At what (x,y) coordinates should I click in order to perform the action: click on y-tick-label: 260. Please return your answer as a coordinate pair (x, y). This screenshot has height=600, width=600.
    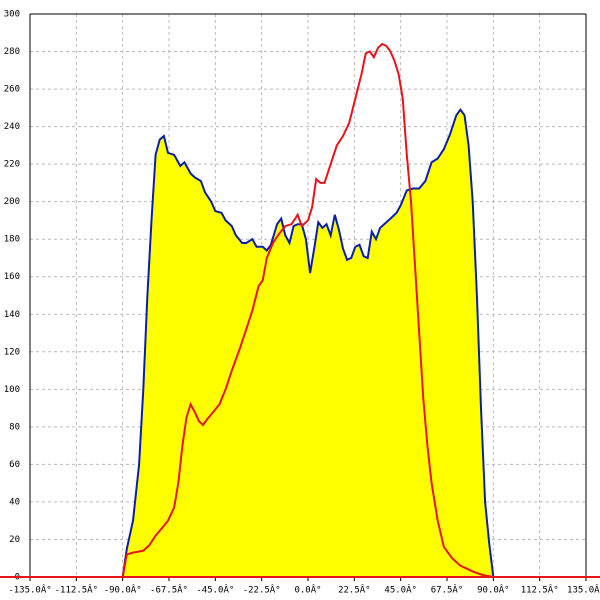
    Looking at the image, I should click on (12, 90).